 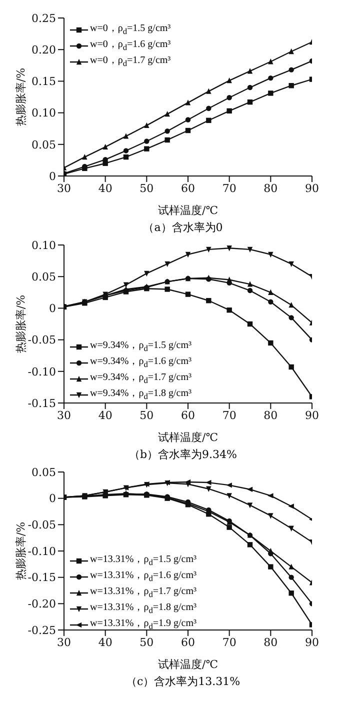 I want to click on legend-label: w=9.34%，ρ$_{d}$=1.5 g/cm³, so click(x=141, y=347).